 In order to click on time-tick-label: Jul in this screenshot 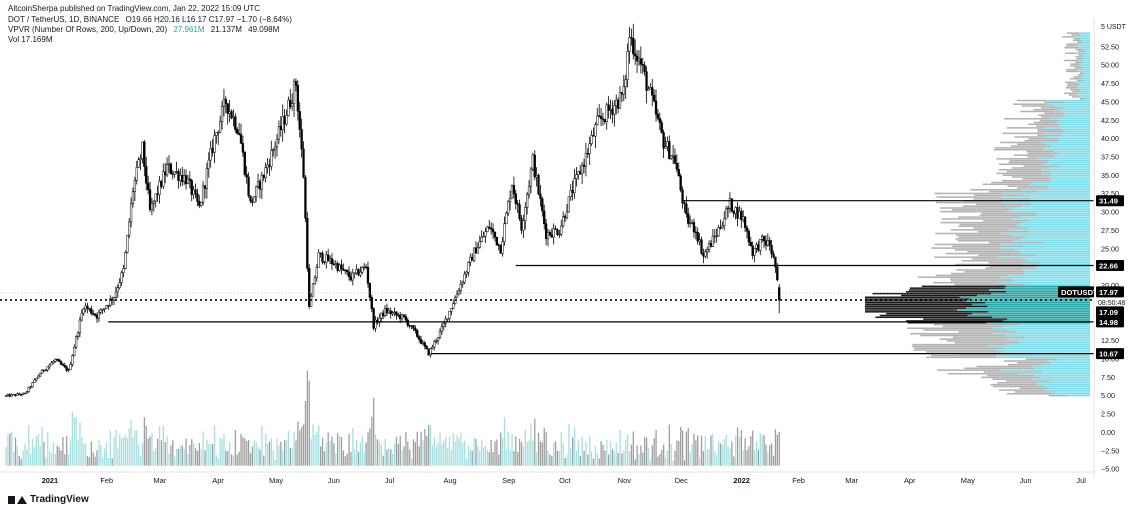, I will do `click(390, 480)`.